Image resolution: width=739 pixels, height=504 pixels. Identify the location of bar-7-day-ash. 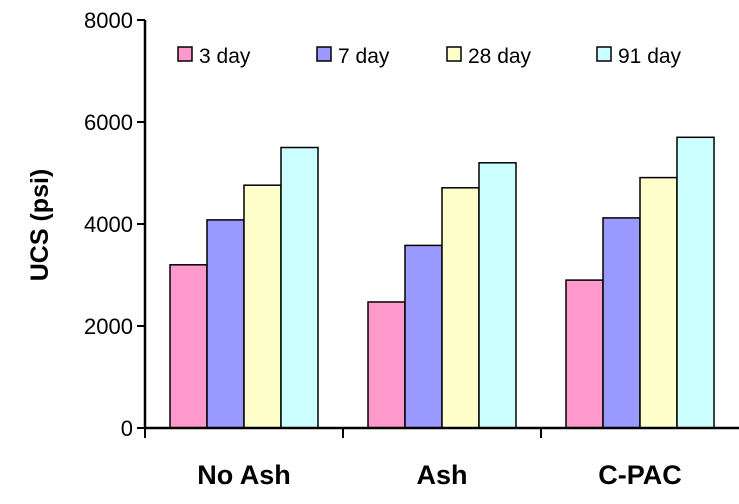
(423, 336).